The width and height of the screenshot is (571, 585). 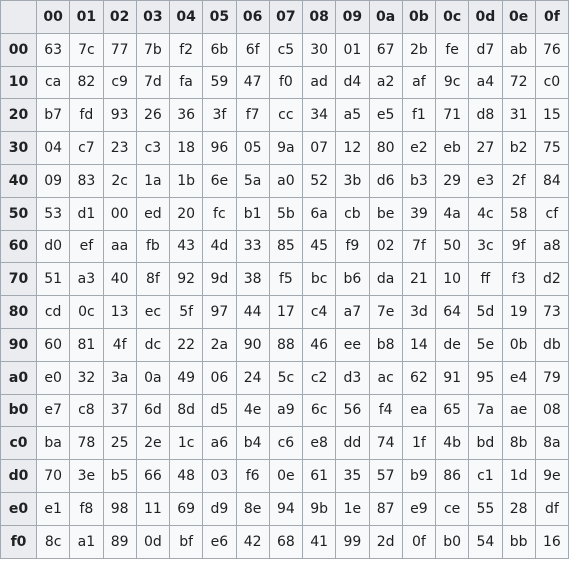 What do you see at coordinates (485, 443) in the screenshot?
I see `table-cell: bd` at bounding box center [485, 443].